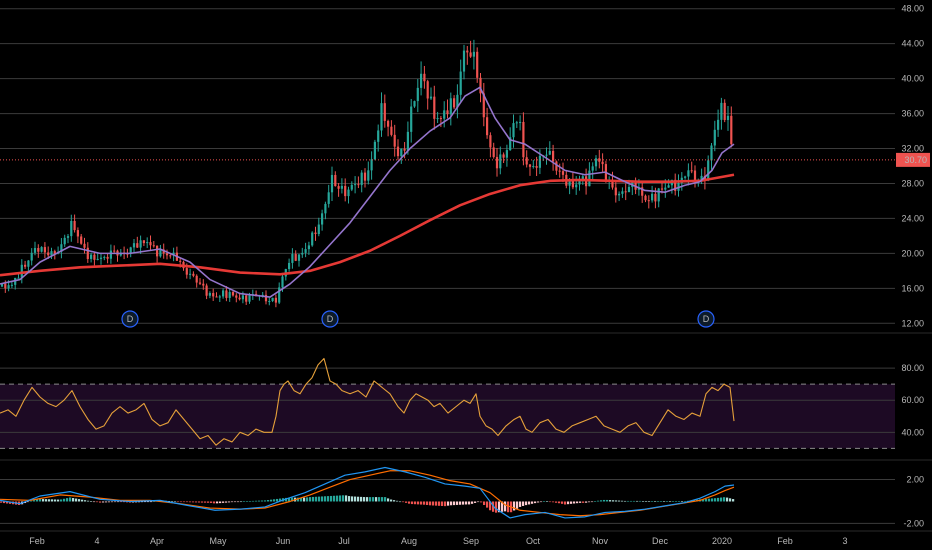 This screenshot has width=932, height=550. What do you see at coordinates (367, 225) in the screenshot?
I see `slow-moving-average-line` at bounding box center [367, 225].